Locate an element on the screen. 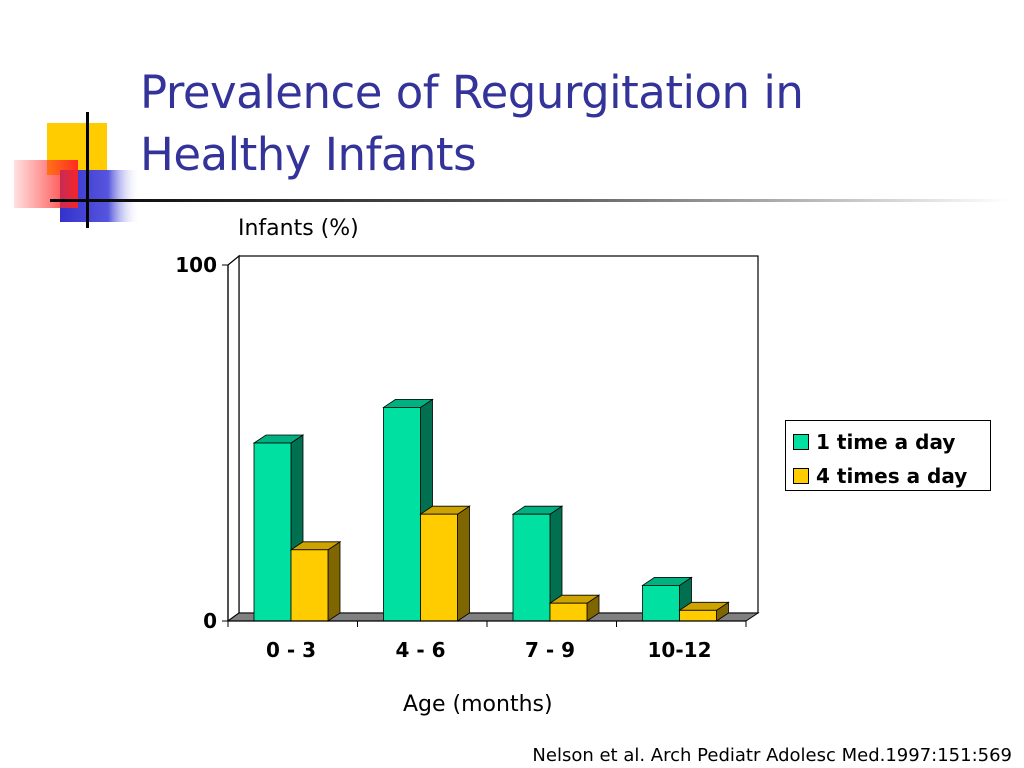  slide-decoration is located at coordinates (512, 170).